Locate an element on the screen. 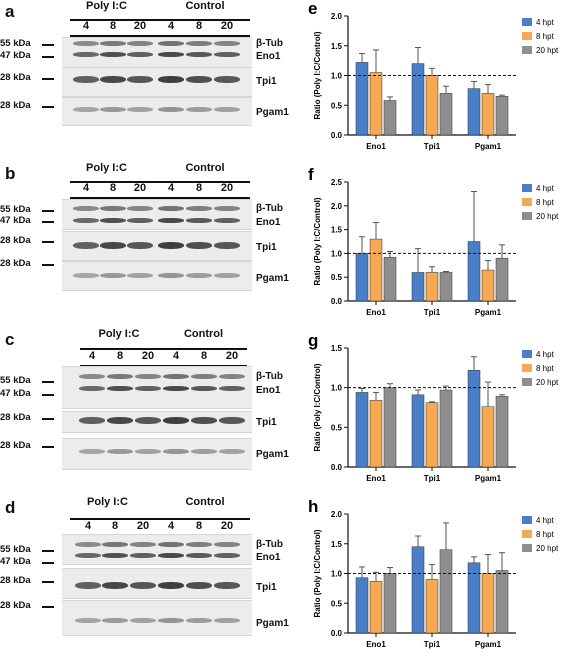 This screenshot has width=567, height=663. panel-letter: e is located at coordinates (312, 9).